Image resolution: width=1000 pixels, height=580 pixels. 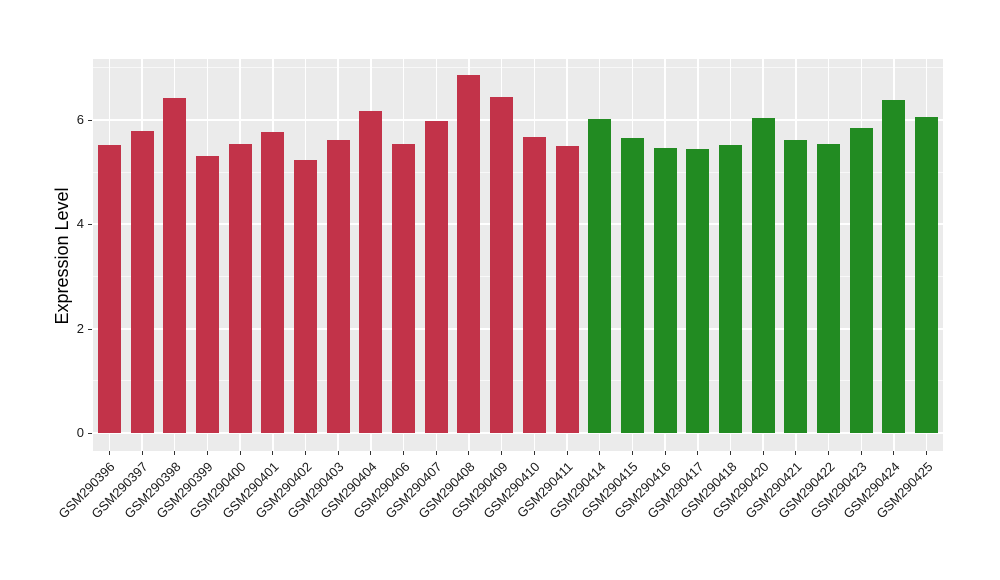 What do you see at coordinates (109, 289) in the screenshot?
I see `bar-GSM290396` at bounding box center [109, 289].